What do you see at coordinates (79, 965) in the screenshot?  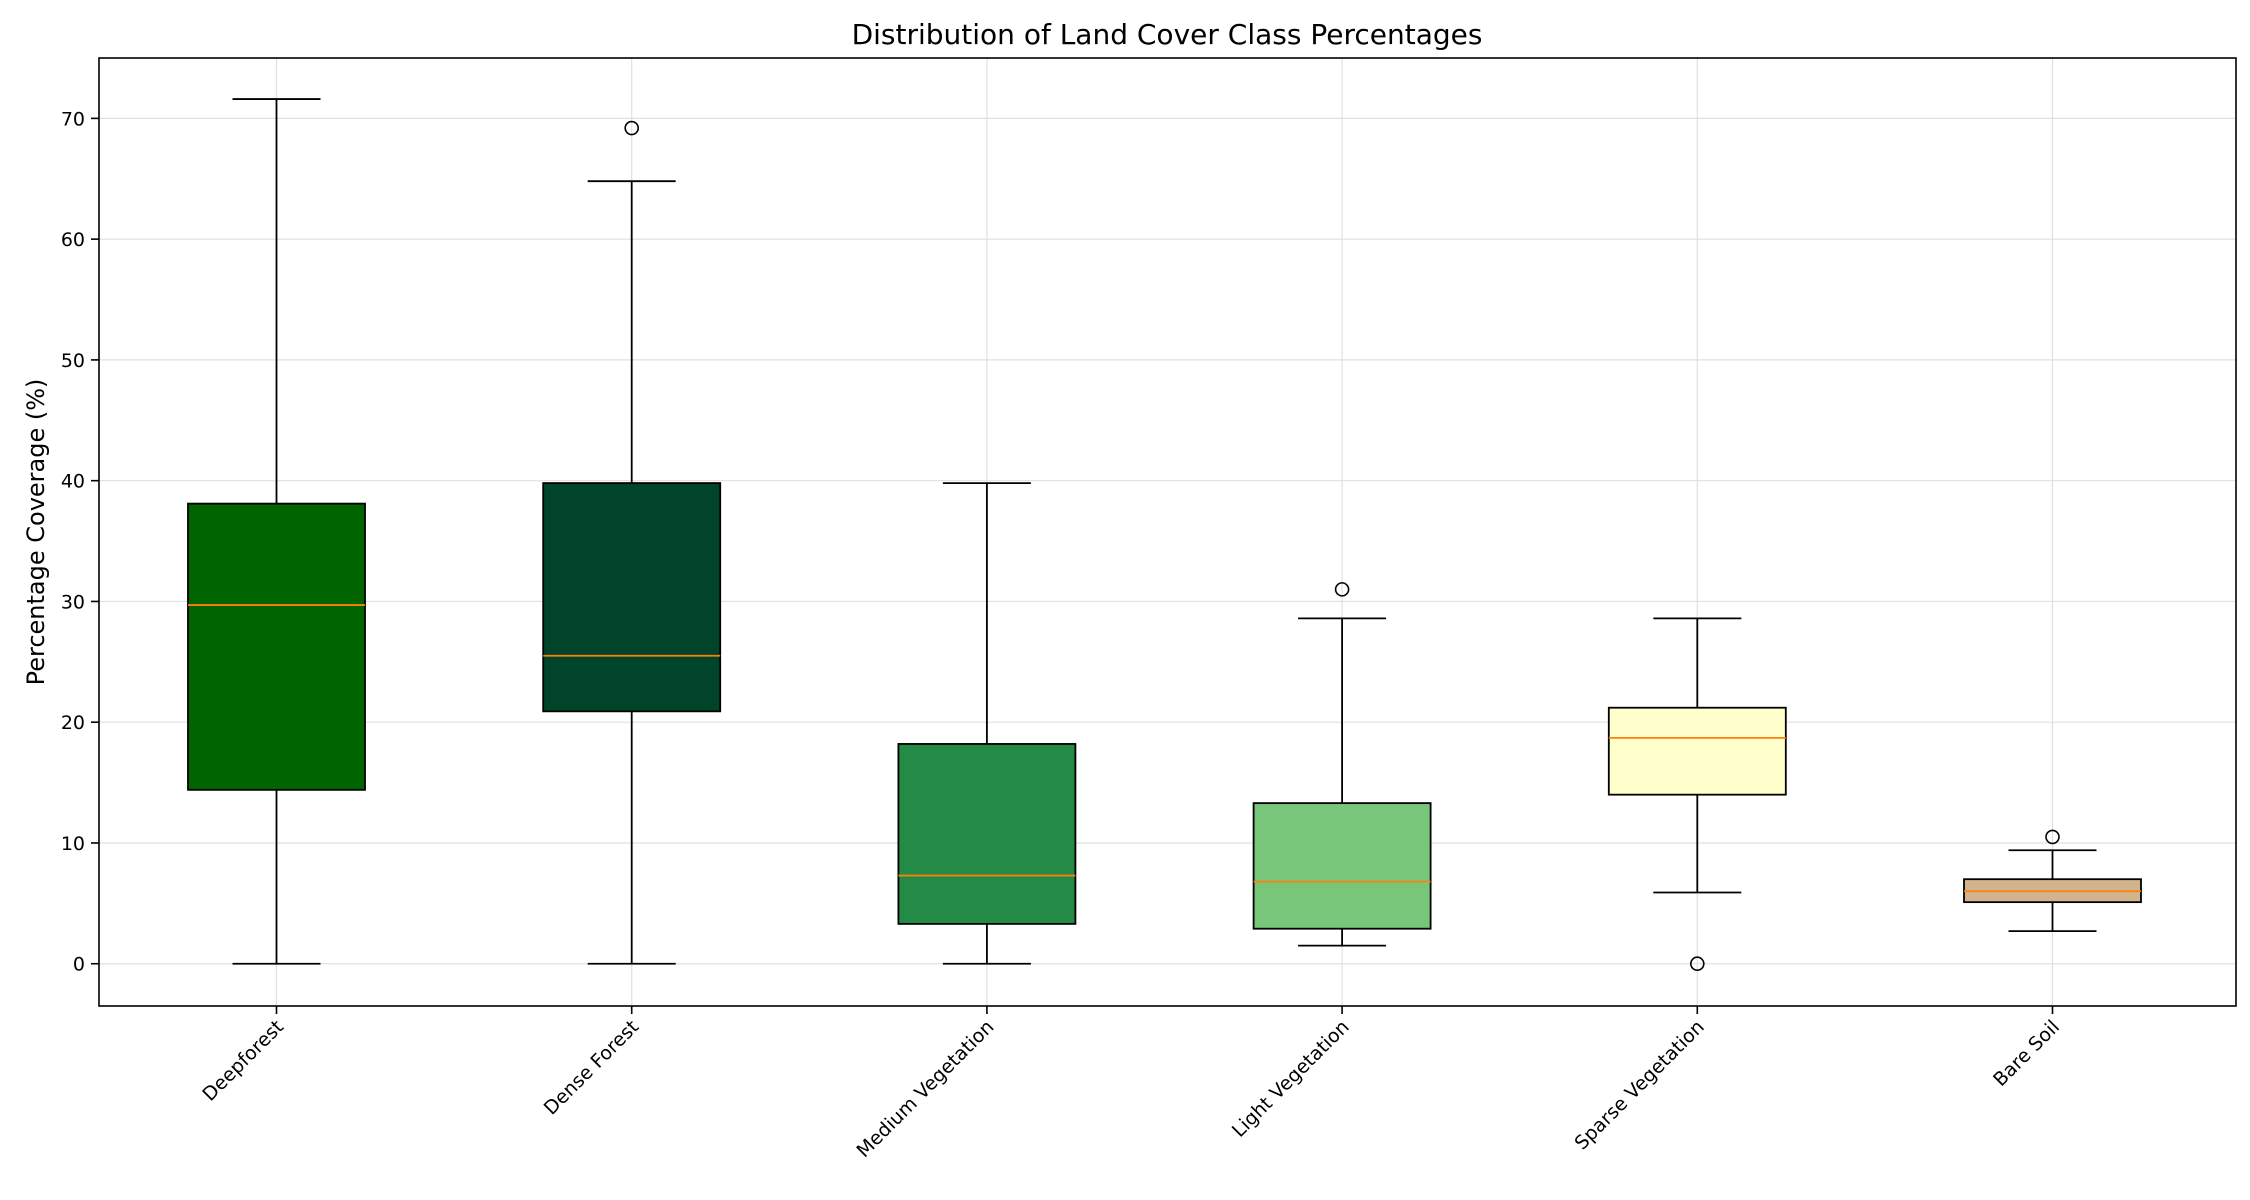 I see `y-tick-label: 0` at bounding box center [79, 965].